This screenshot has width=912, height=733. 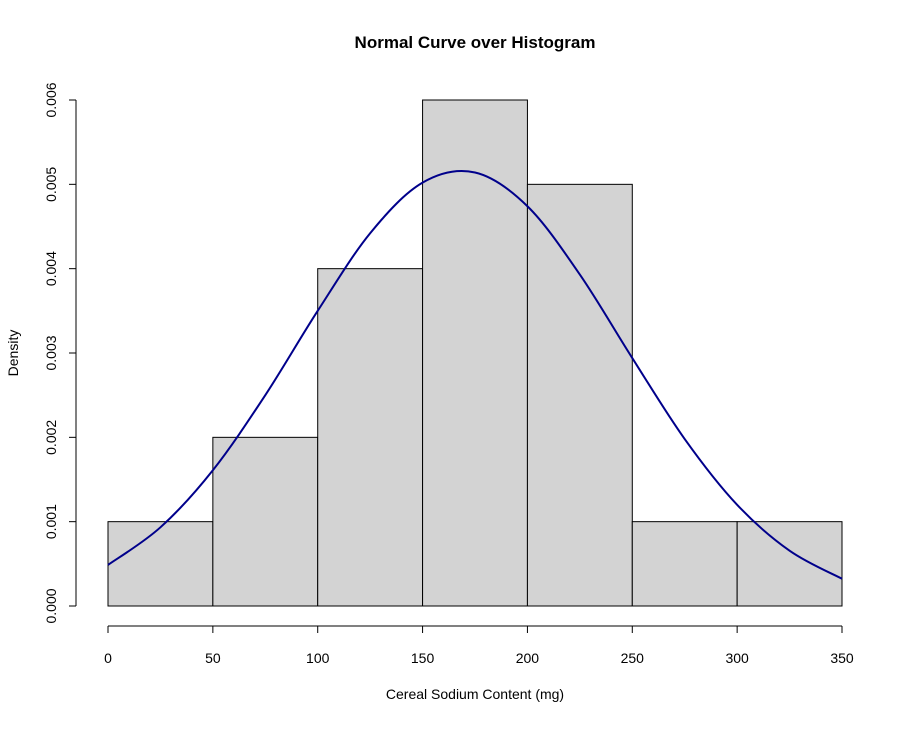 What do you see at coordinates (51, 437) in the screenshot?
I see `y-tick-label: 0.002` at bounding box center [51, 437].